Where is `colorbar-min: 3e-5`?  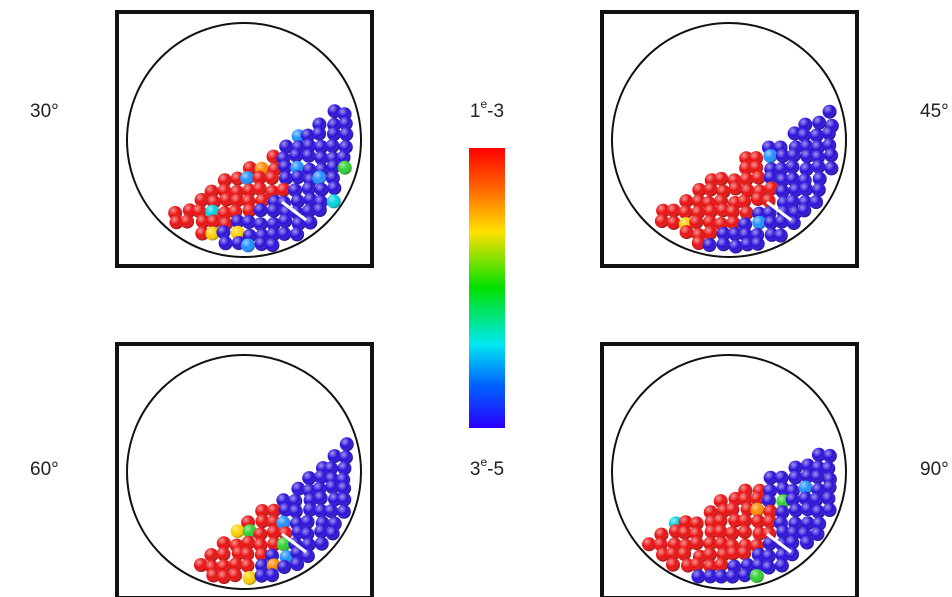 colorbar-min: 3e-5 is located at coordinates (487, 467).